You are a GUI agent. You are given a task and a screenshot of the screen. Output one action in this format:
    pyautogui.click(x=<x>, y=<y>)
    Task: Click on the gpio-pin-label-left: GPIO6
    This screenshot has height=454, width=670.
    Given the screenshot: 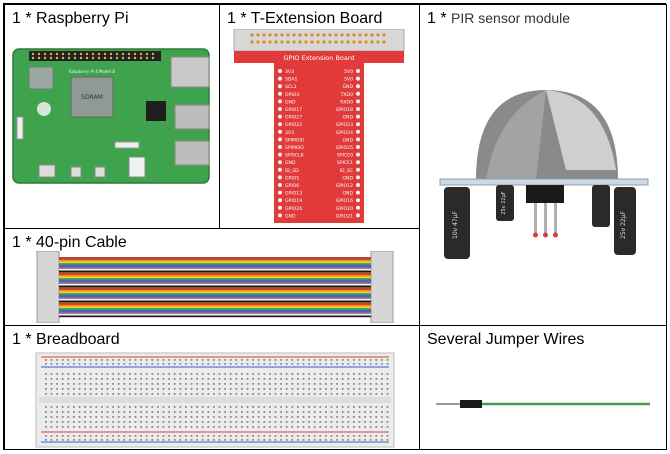 What is the action you would take?
    pyautogui.click(x=292, y=186)
    